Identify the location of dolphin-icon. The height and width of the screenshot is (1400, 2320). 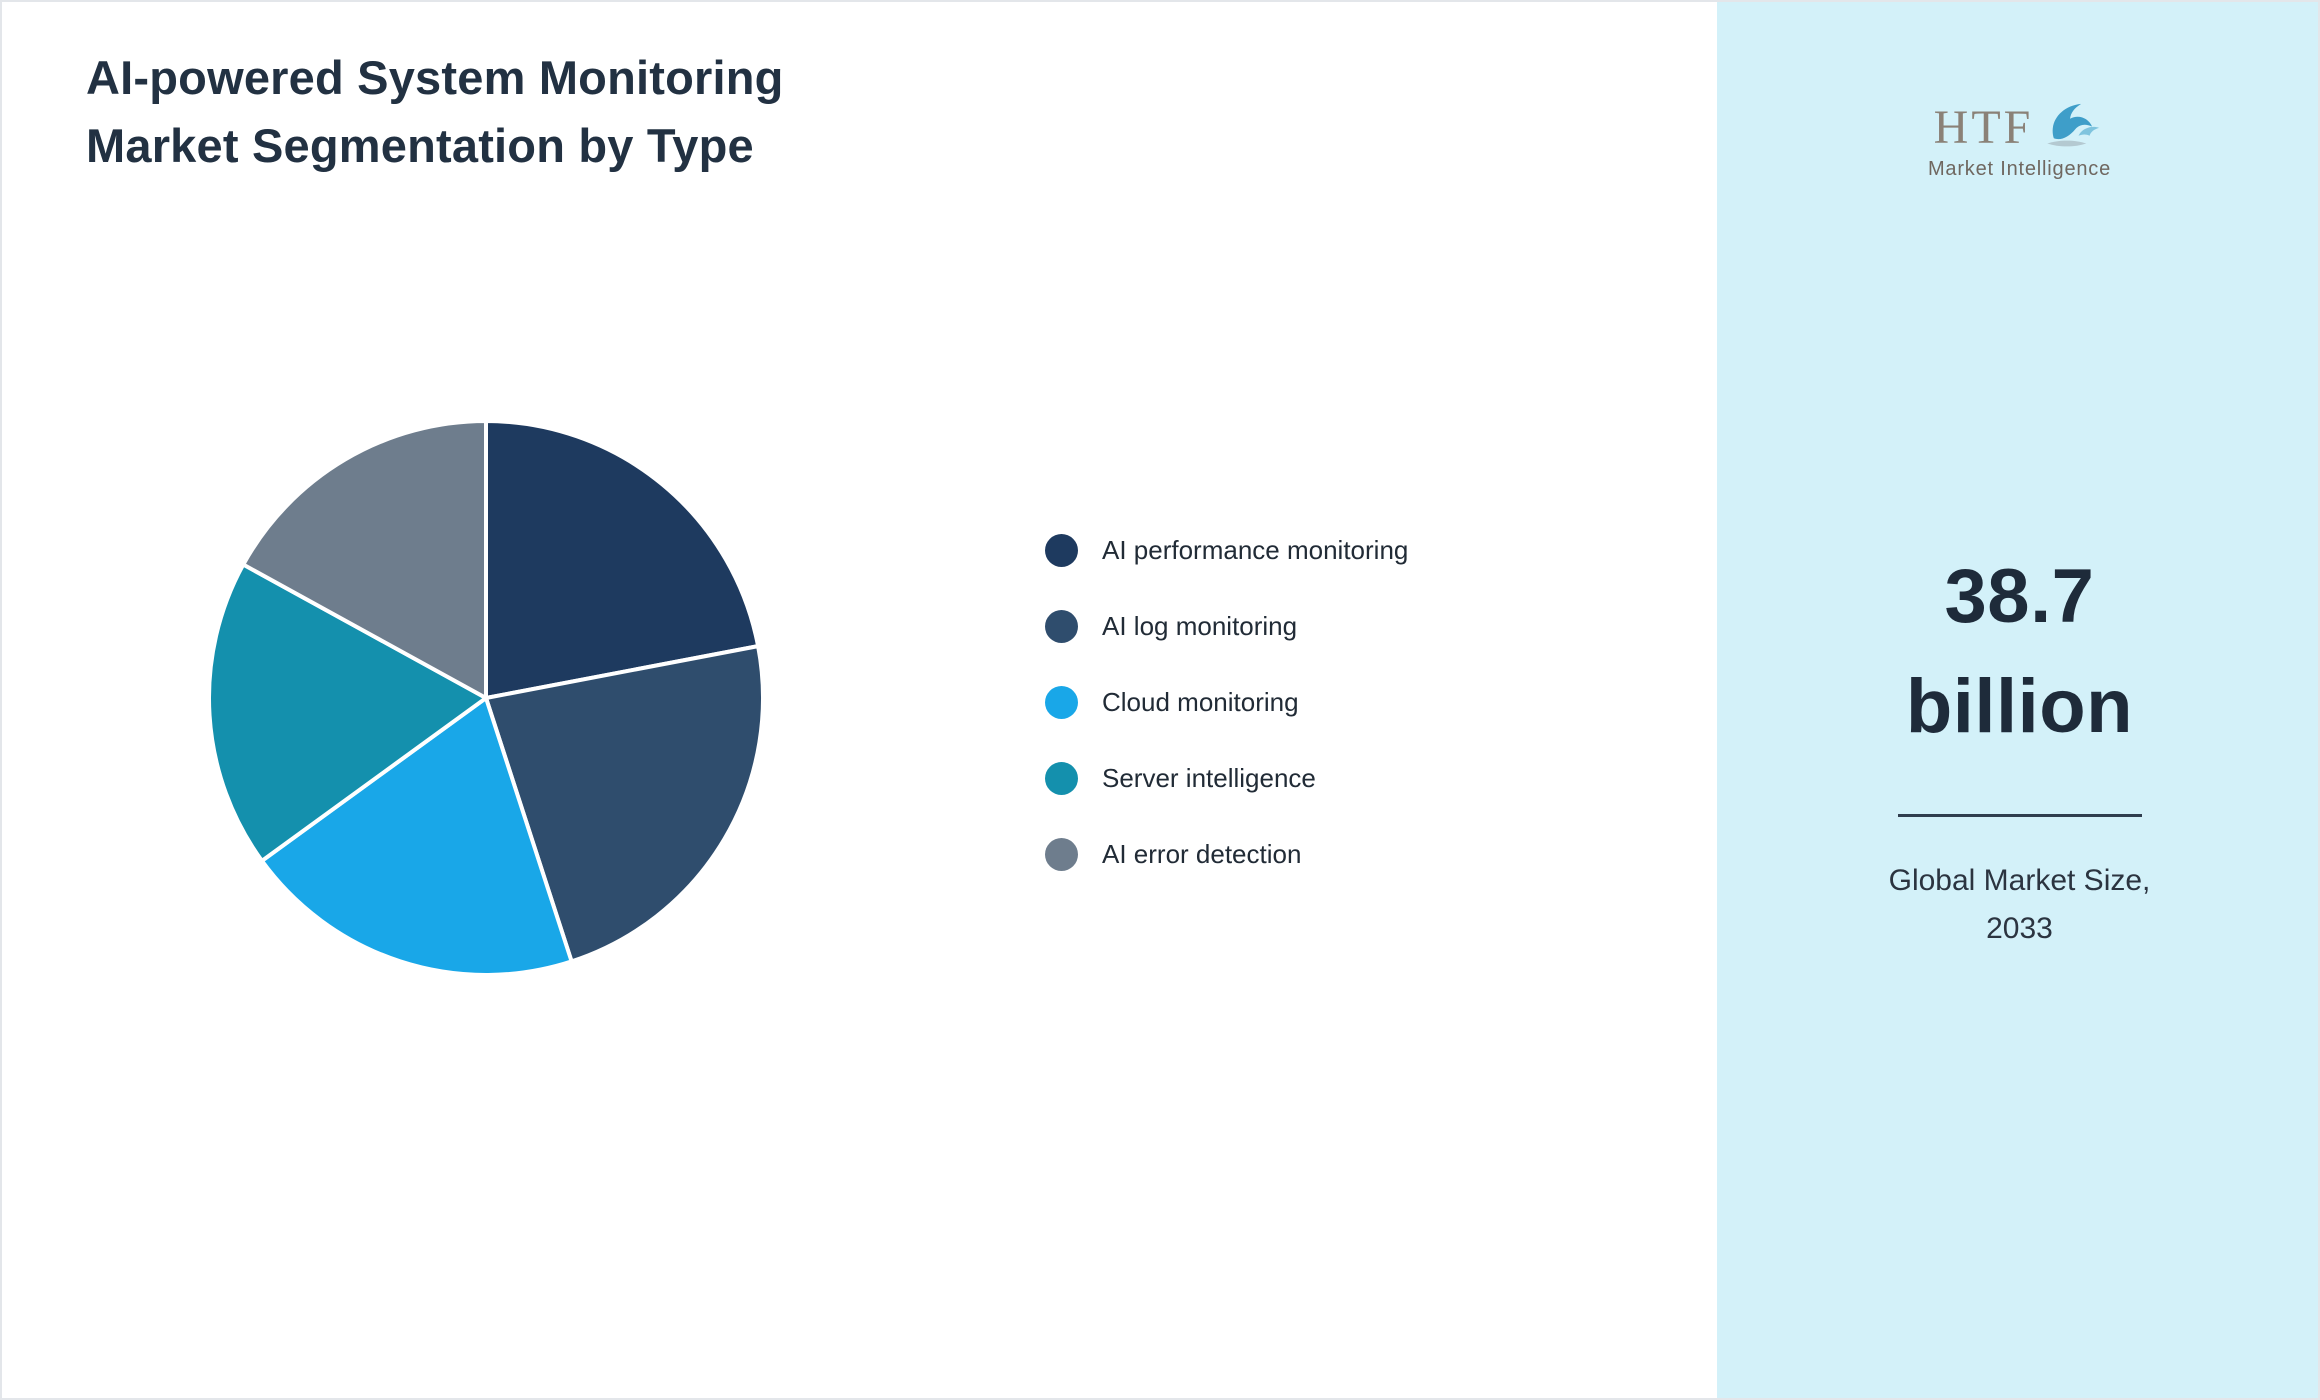
(2073, 125).